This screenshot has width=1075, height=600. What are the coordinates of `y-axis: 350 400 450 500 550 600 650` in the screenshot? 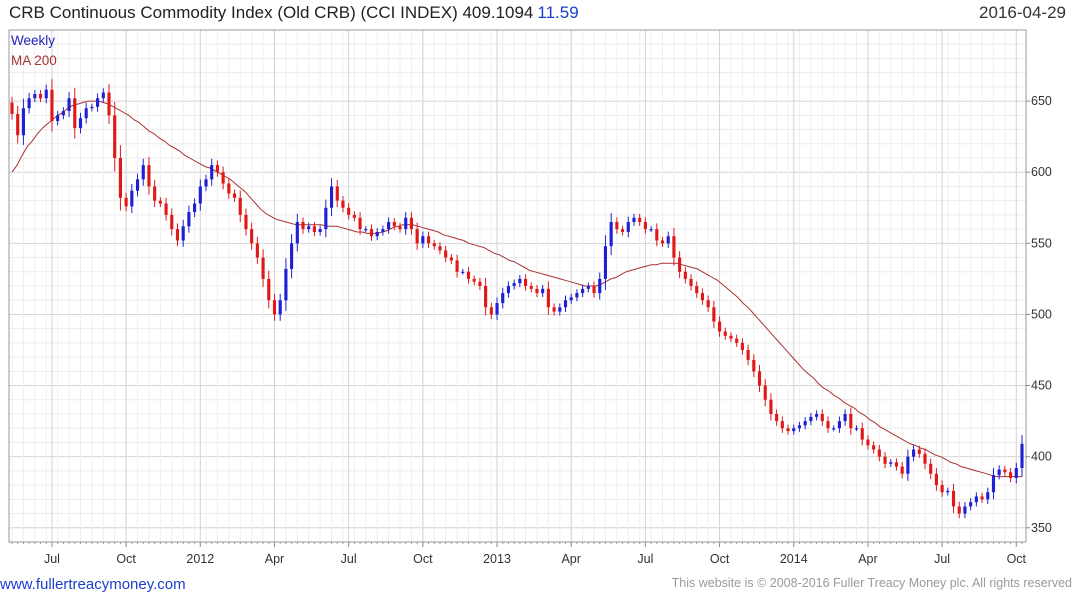 It's located at (1039, 314).